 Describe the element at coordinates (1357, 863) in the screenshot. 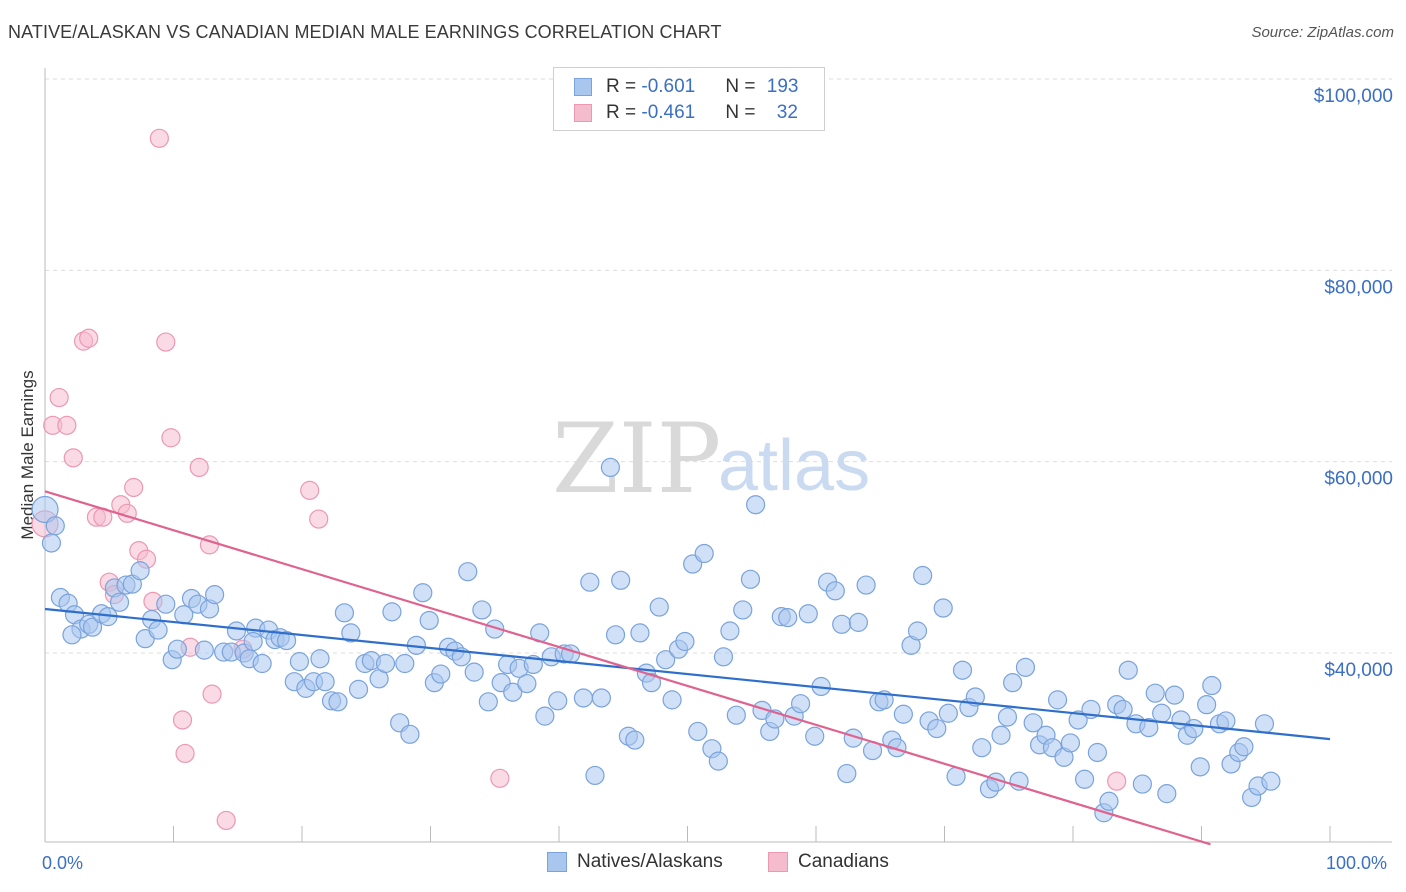

I see `x-tick-max: 100.0%` at that location.